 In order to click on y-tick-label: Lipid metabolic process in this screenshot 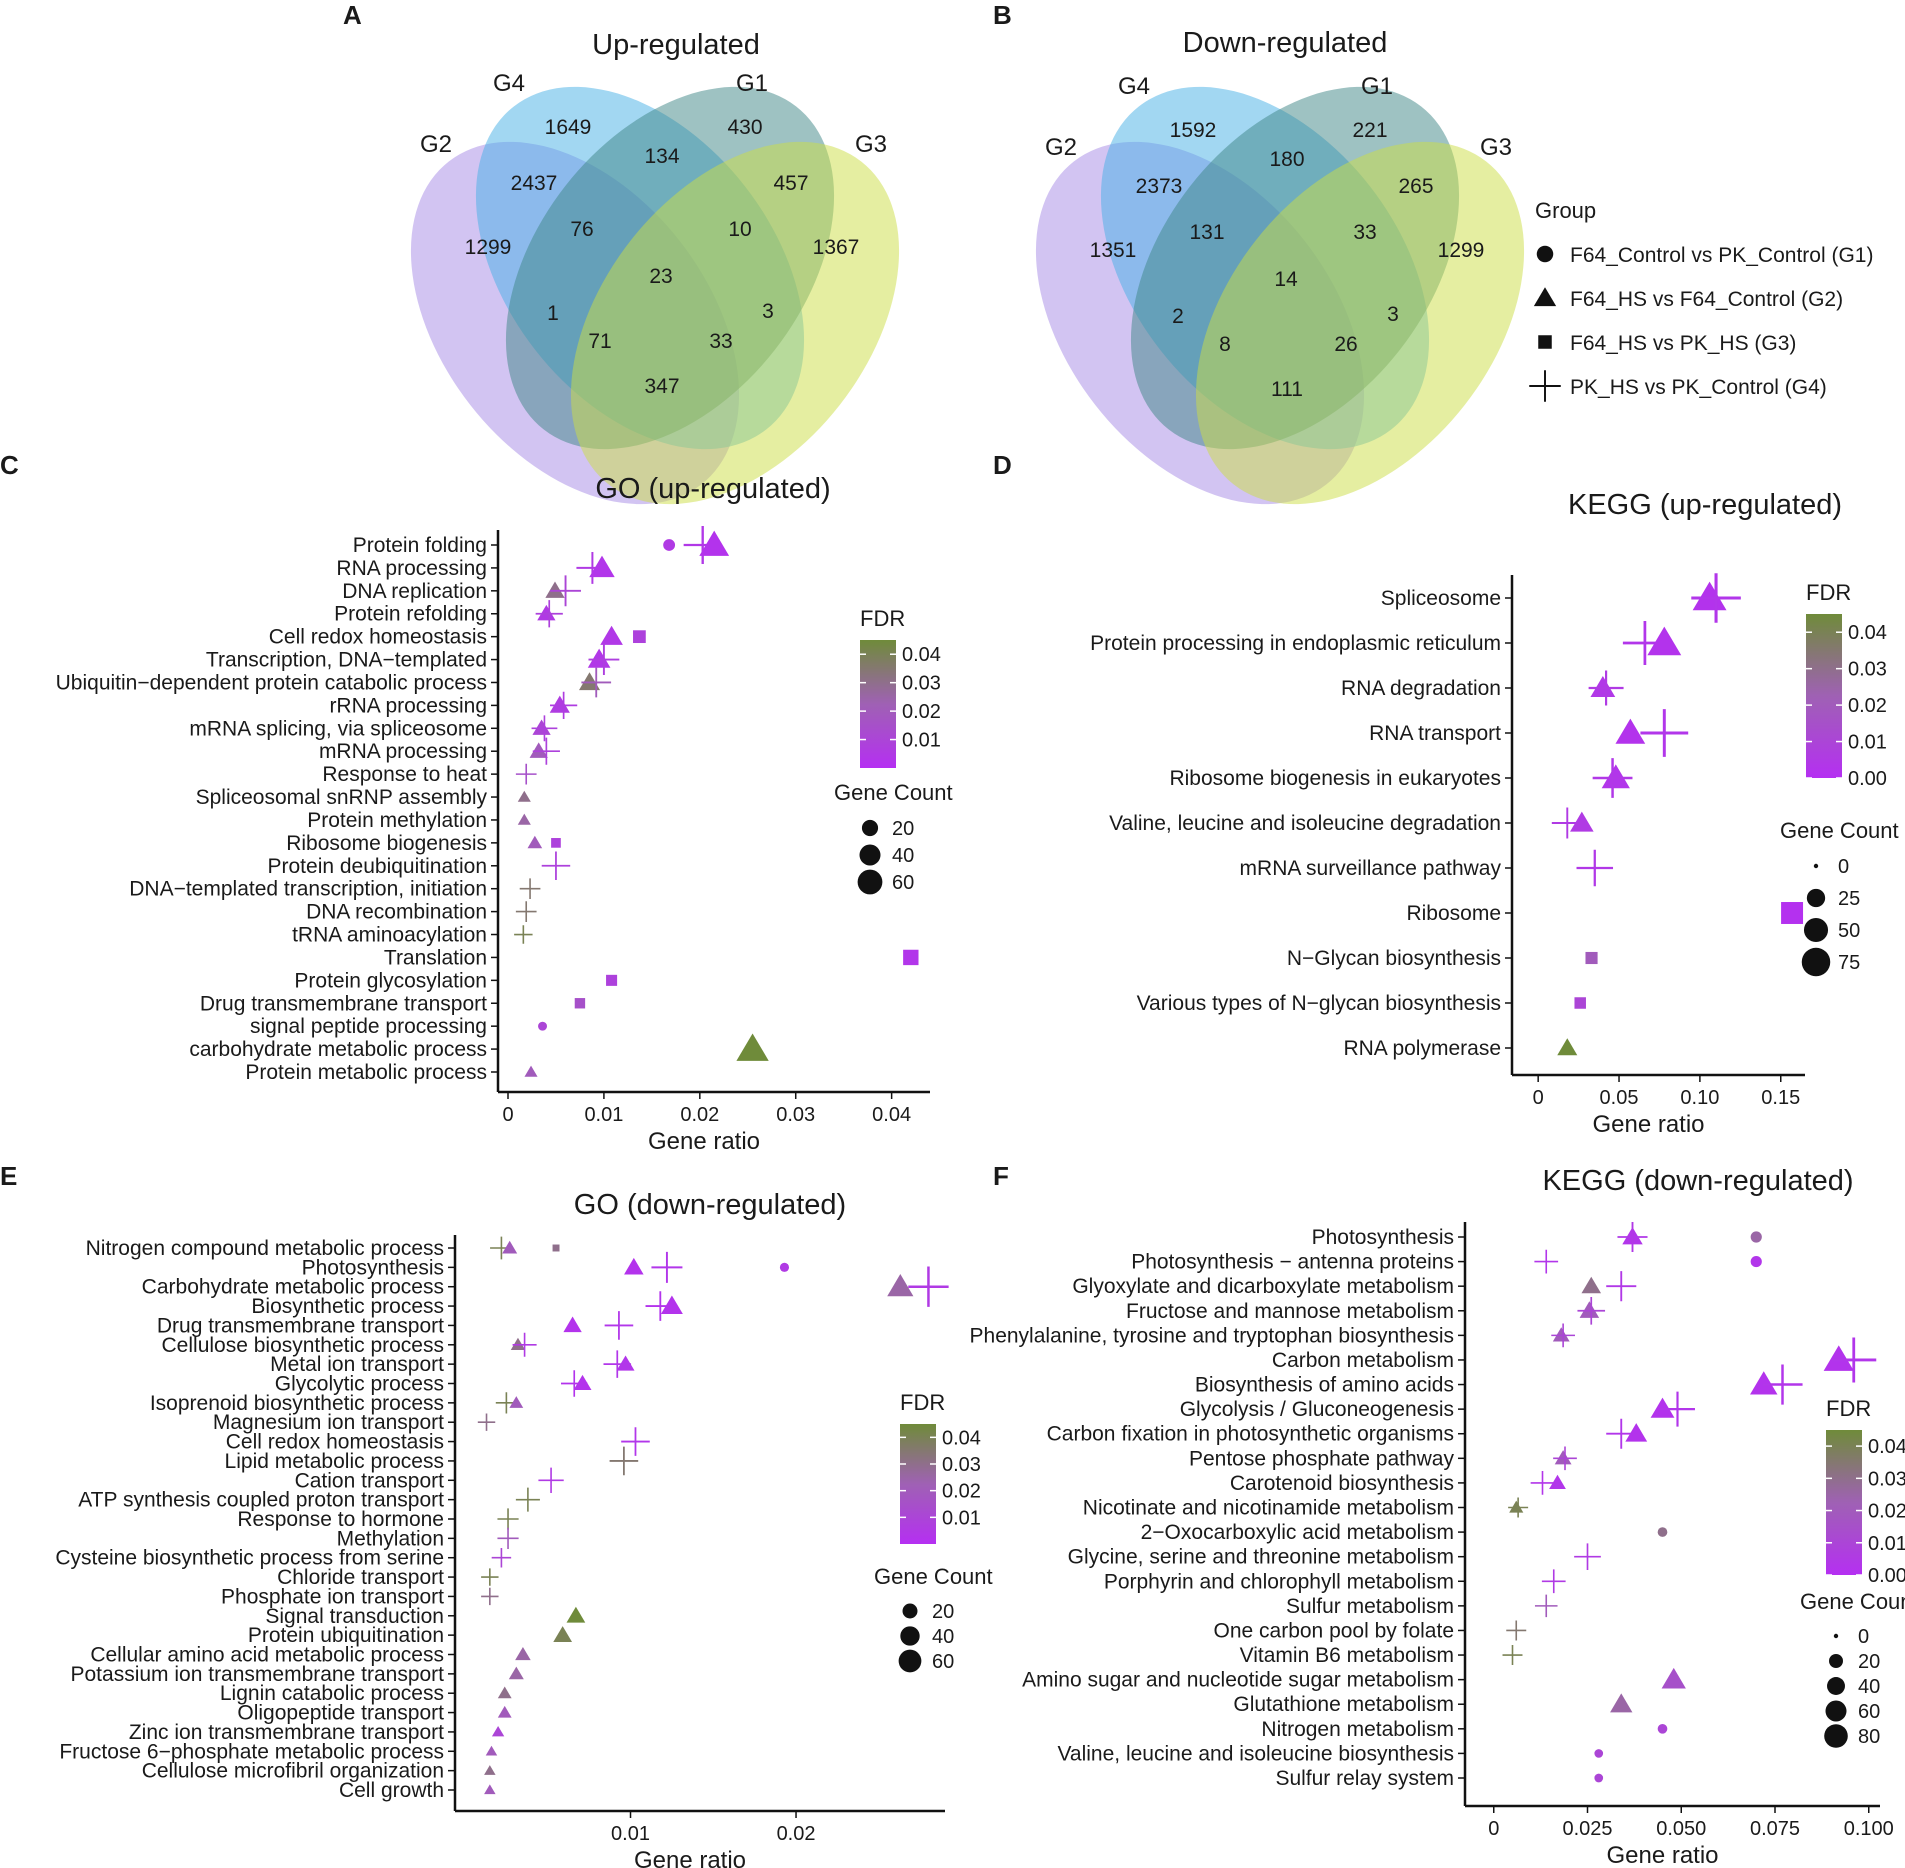, I will do `click(334, 1461)`.